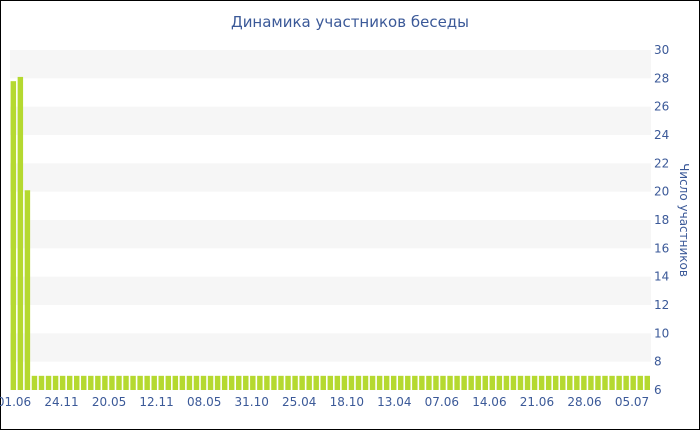 This screenshot has width=700, height=430. What do you see at coordinates (658, 362) in the screenshot?
I see `y-tick-label: 8` at bounding box center [658, 362].